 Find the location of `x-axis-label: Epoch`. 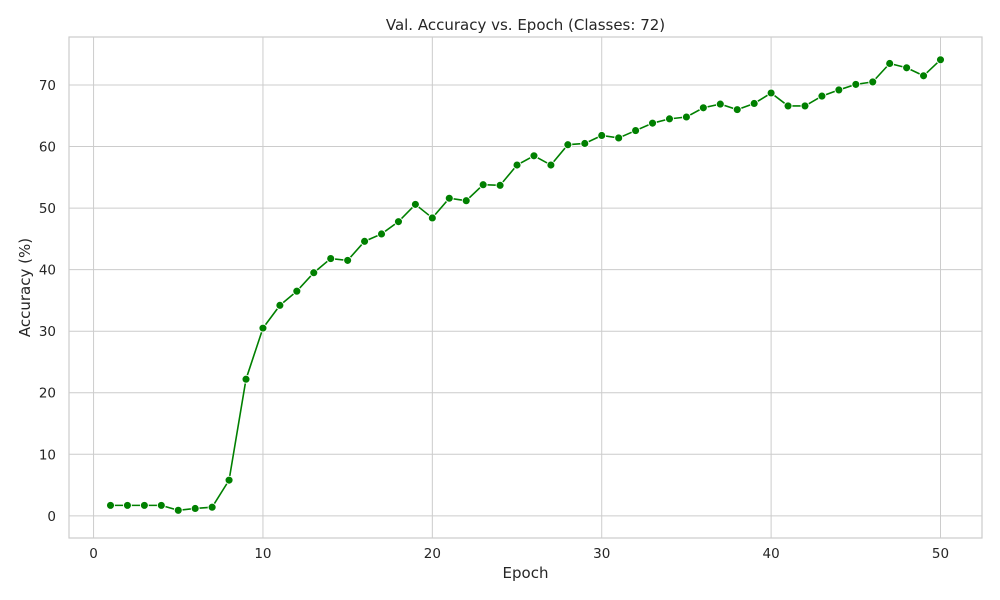

x-axis-label: Epoch is located at coordinates (526, 573).